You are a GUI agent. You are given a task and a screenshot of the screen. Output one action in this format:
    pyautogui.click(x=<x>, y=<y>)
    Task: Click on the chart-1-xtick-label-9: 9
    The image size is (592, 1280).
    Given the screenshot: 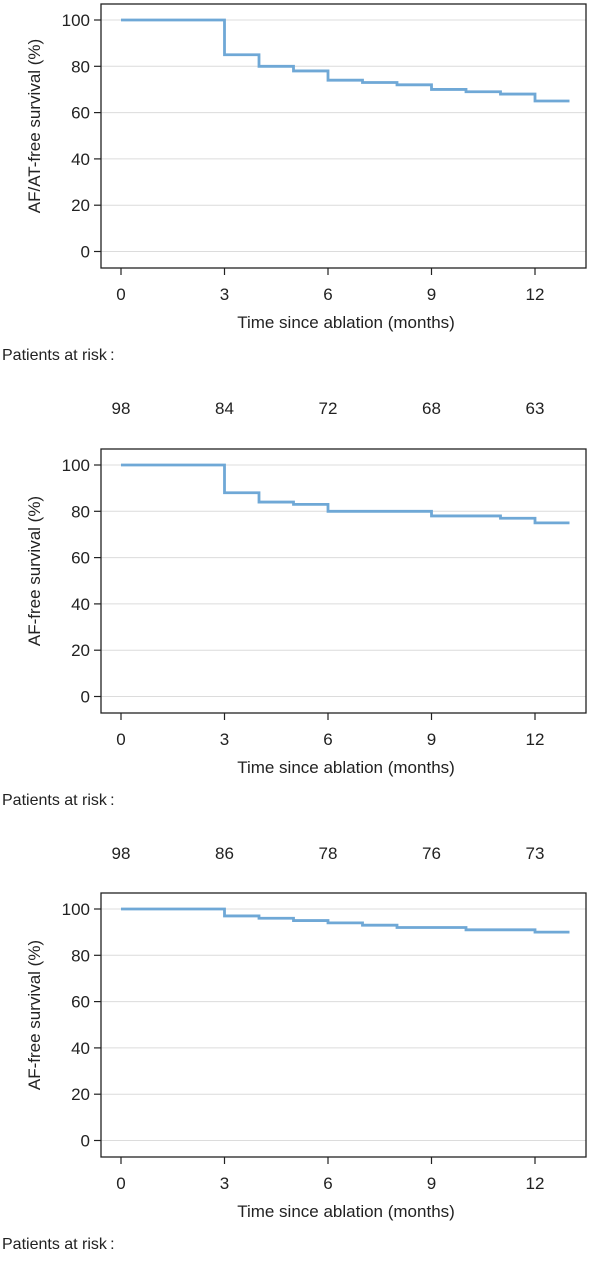 What is the action you would take?
    pyautogui.click(x=431, y=294)
    